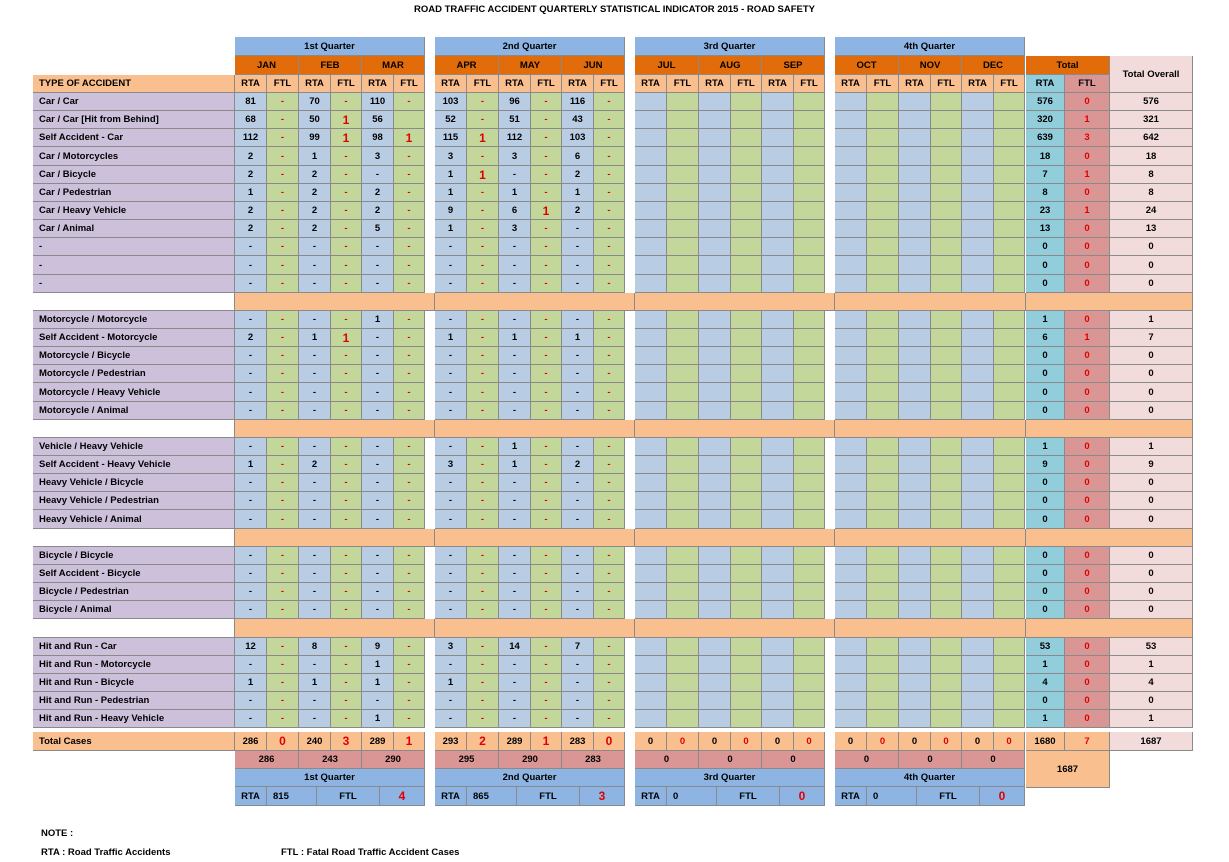 The height and width of the screenshot is (862, 1229). Describe the element at coordinates (578, 175) in the screenshot. I see `rta-cell: 2` at that location.